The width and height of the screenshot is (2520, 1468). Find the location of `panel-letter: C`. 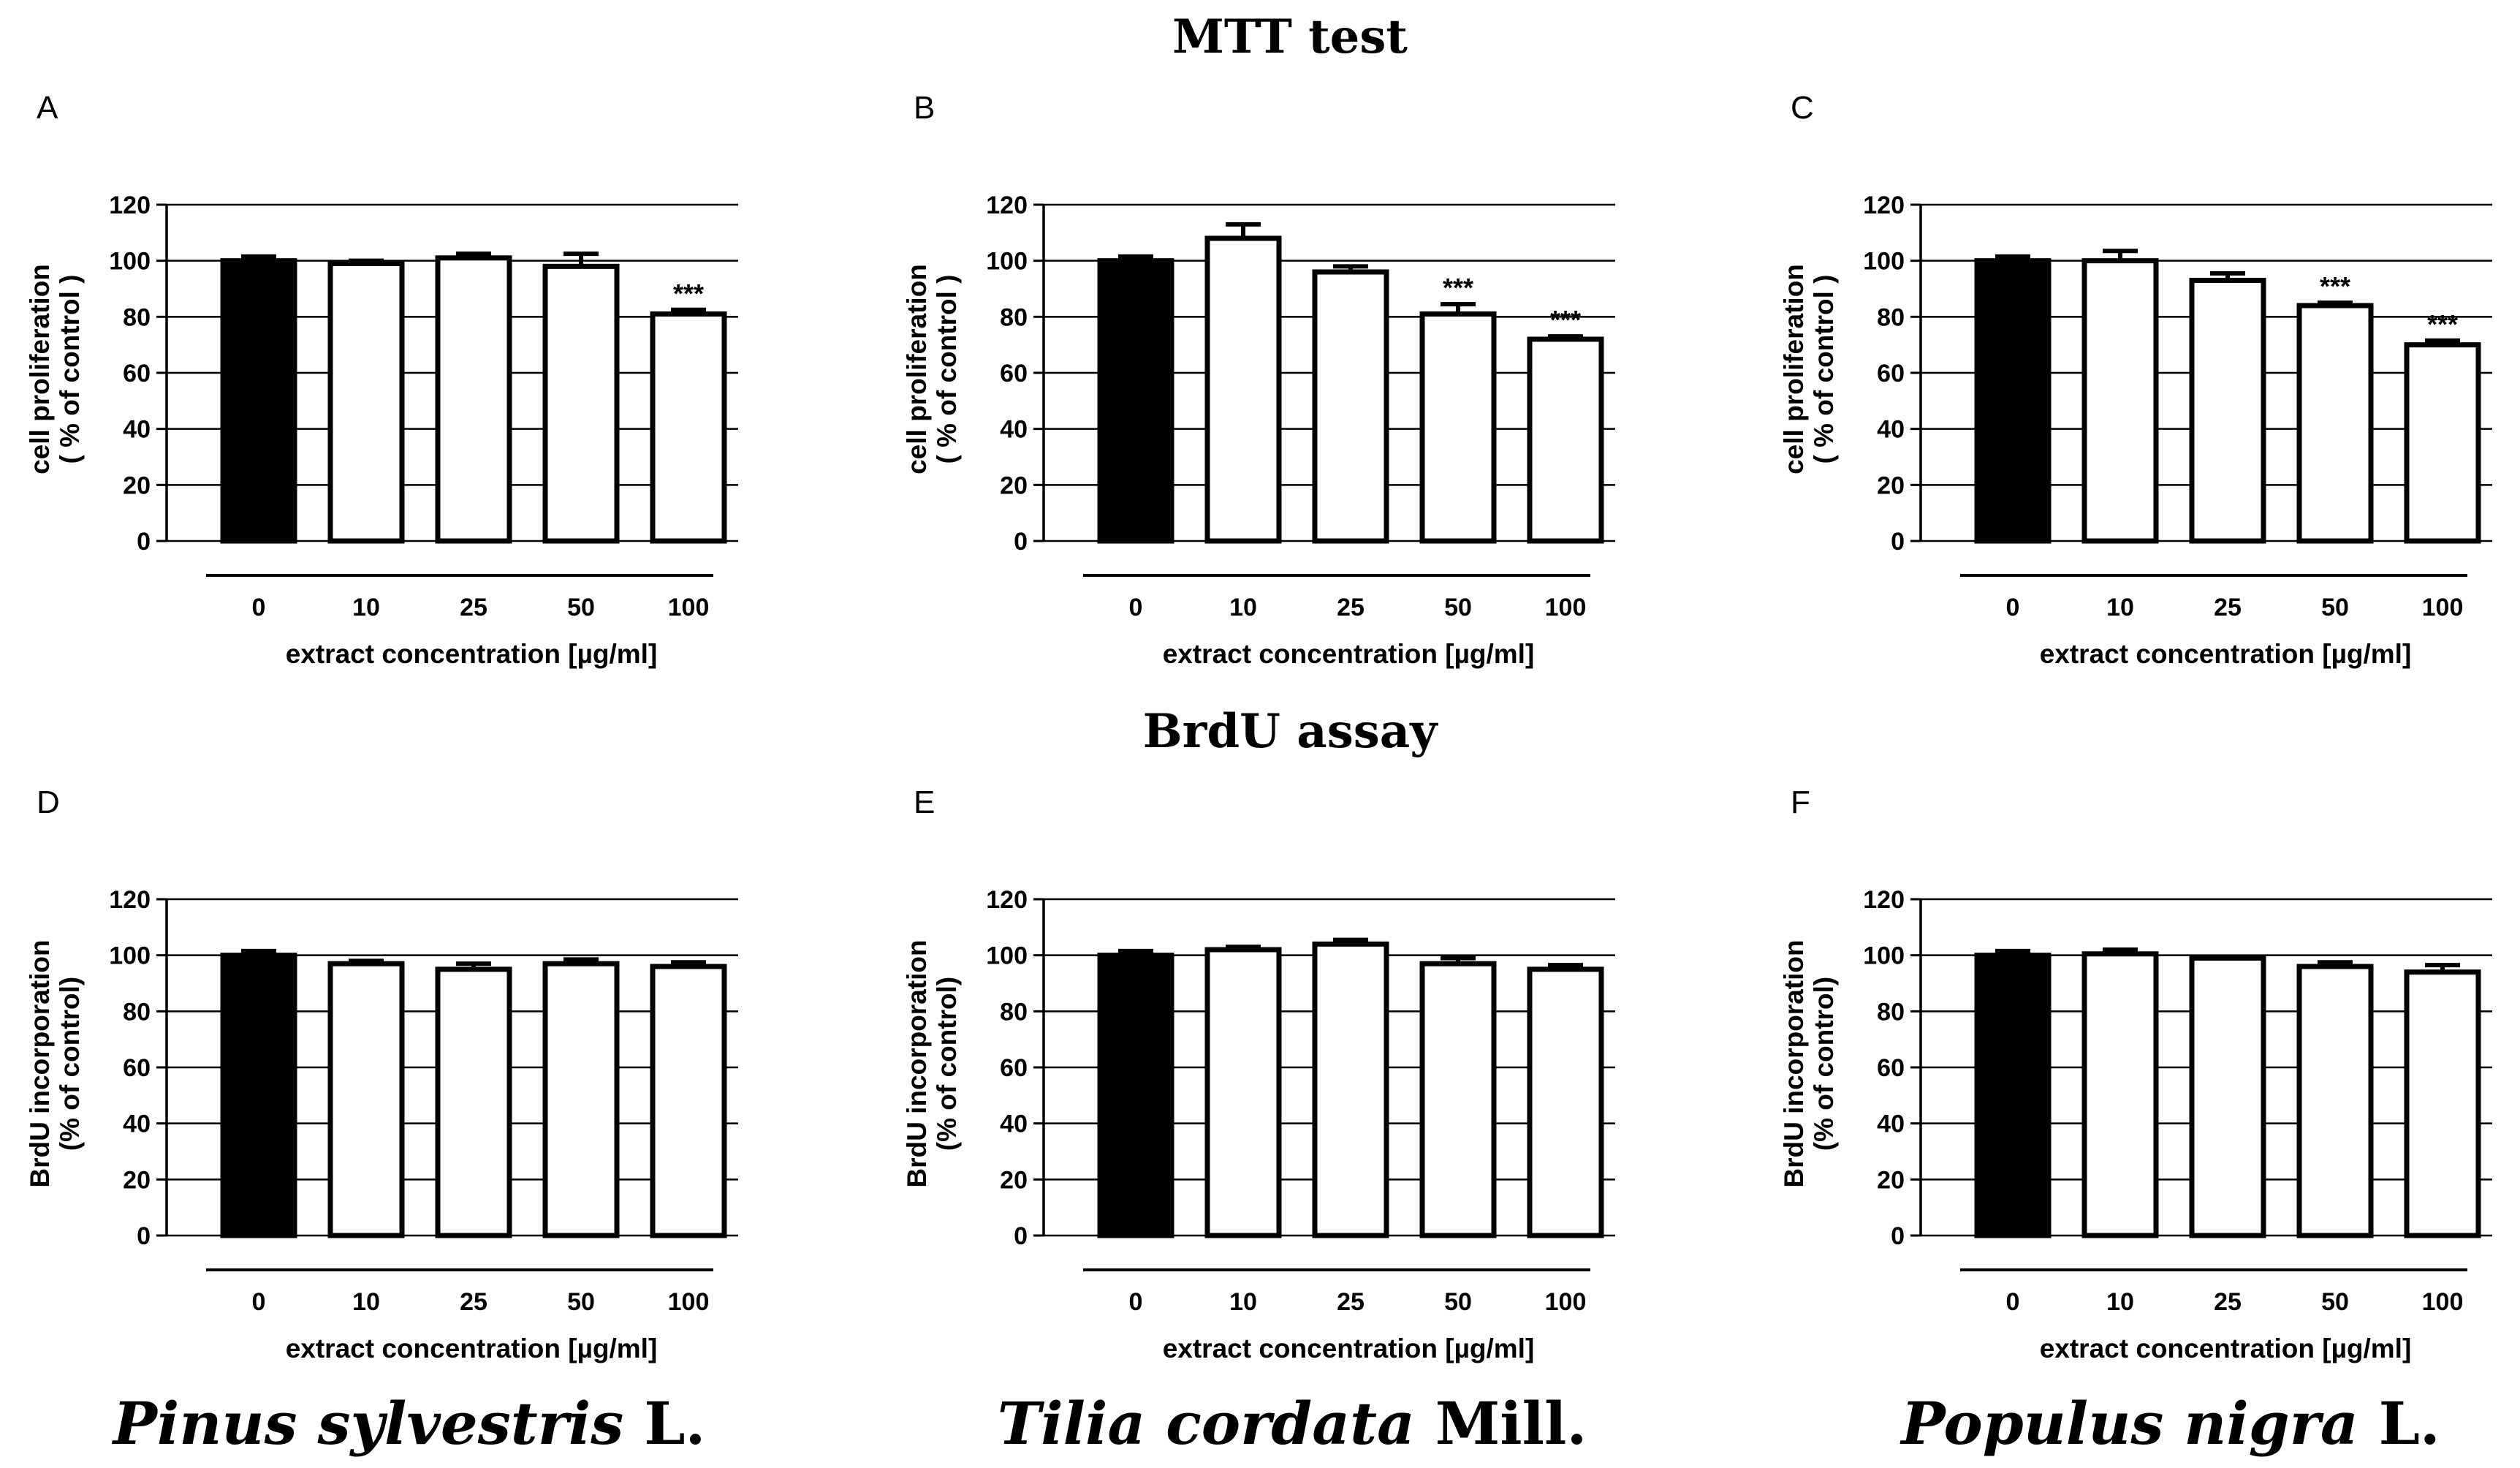

panel-letter: C is located at coordinates (1802, 108).